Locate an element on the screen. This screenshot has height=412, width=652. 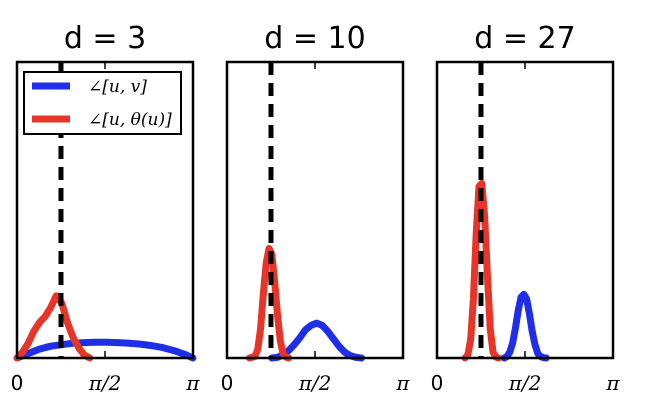
chart-title: d = 10 is located at coordinates (314, 38).